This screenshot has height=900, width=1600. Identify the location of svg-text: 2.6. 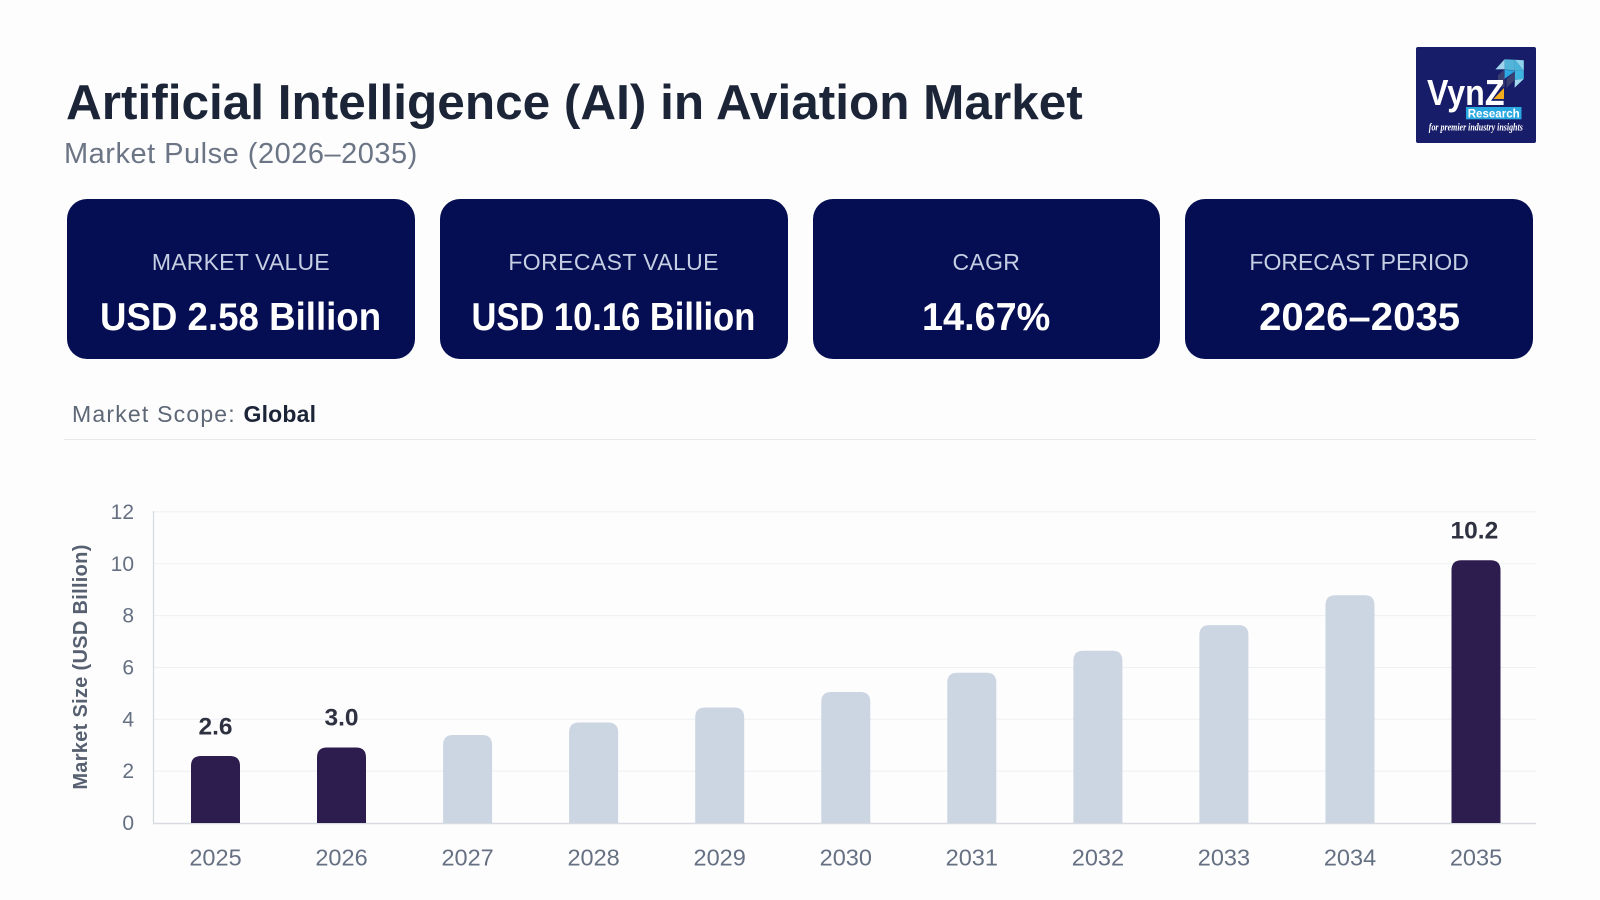
(215, 727).